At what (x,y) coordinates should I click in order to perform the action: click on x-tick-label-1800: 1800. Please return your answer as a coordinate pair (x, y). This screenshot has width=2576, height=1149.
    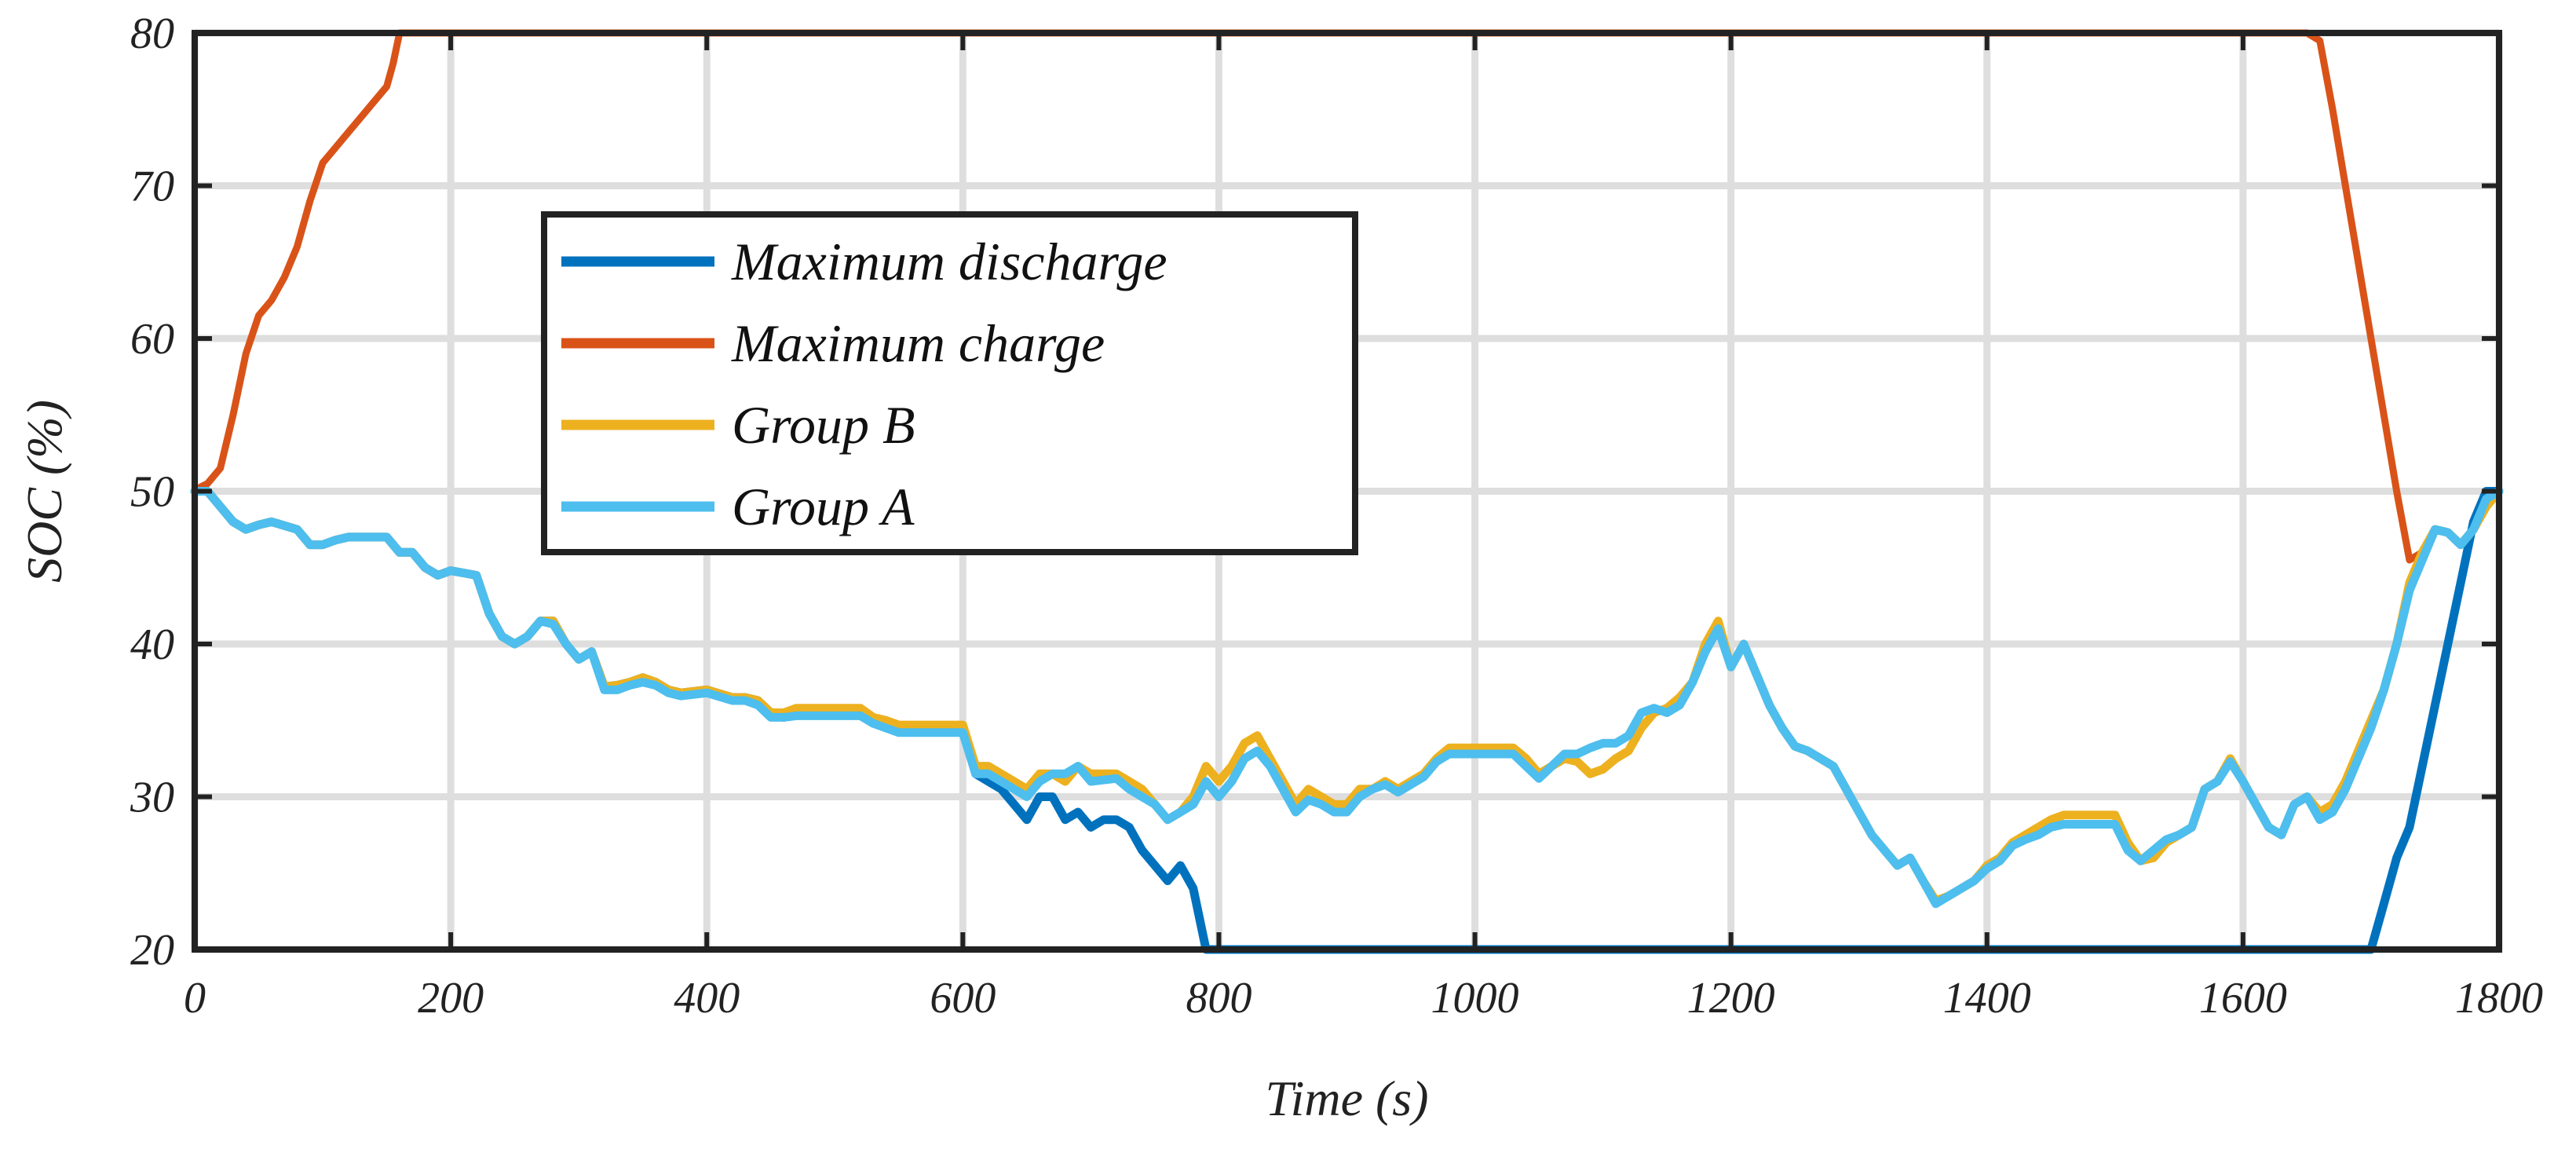
    Looking at the image, I should click on (2499, 998).